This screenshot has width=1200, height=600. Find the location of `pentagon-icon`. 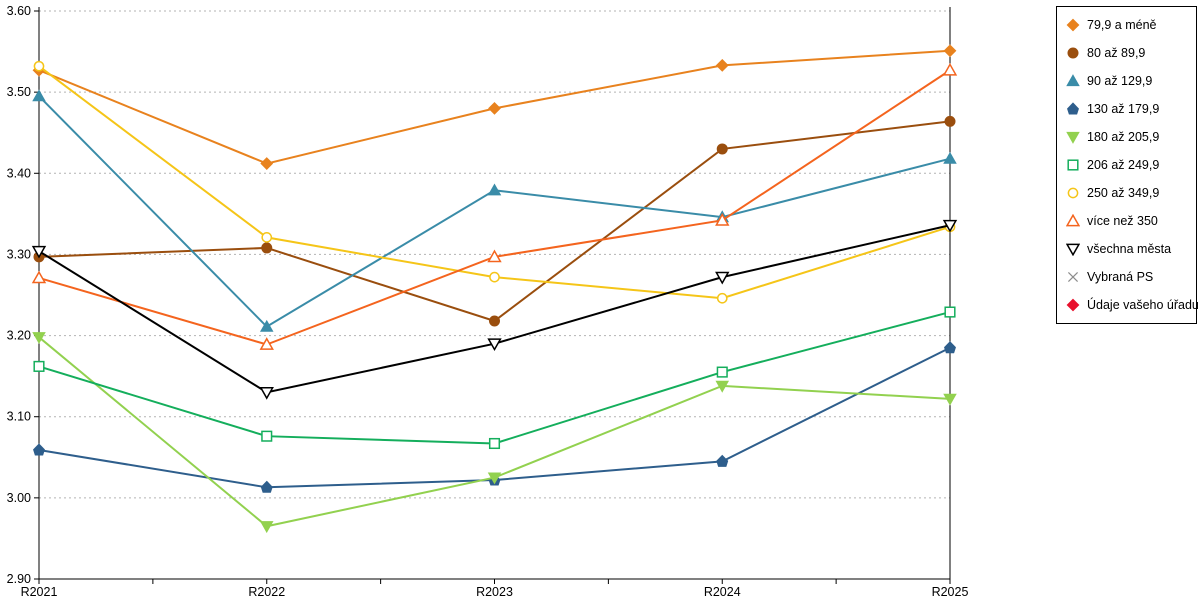

pentagon-icon is located at coordinates (1073, 108).